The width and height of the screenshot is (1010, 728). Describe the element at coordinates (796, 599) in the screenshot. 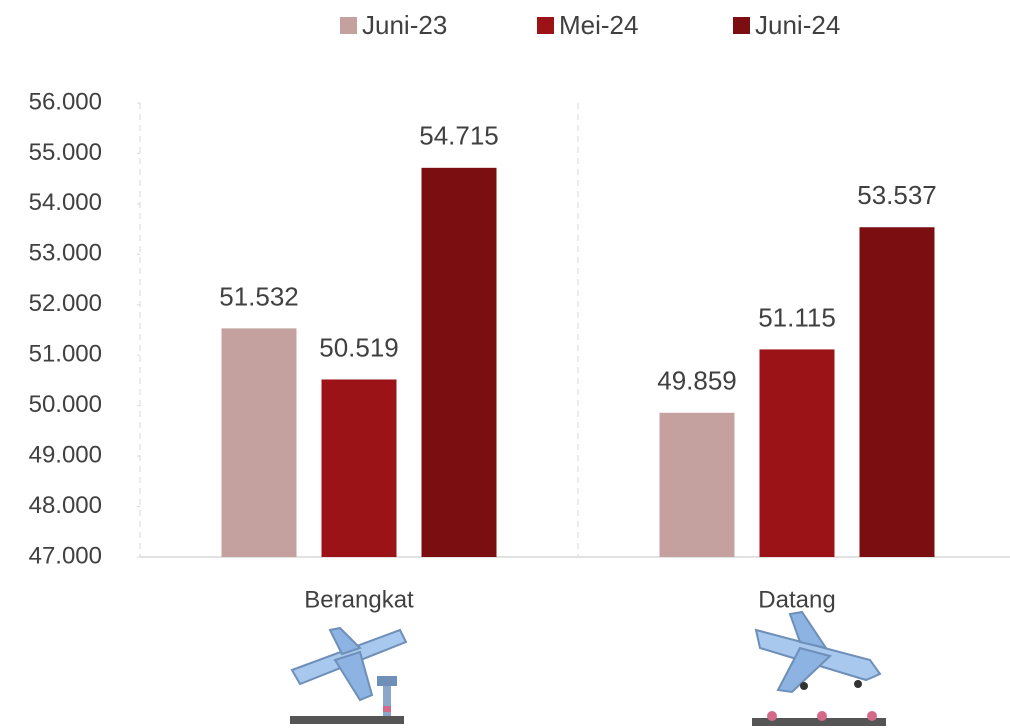

I see `x-tick-label: Datang` at that location.